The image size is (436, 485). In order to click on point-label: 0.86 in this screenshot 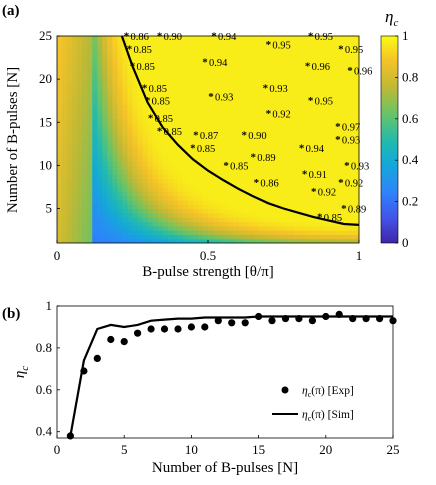, I will do `click(139, 37)`.